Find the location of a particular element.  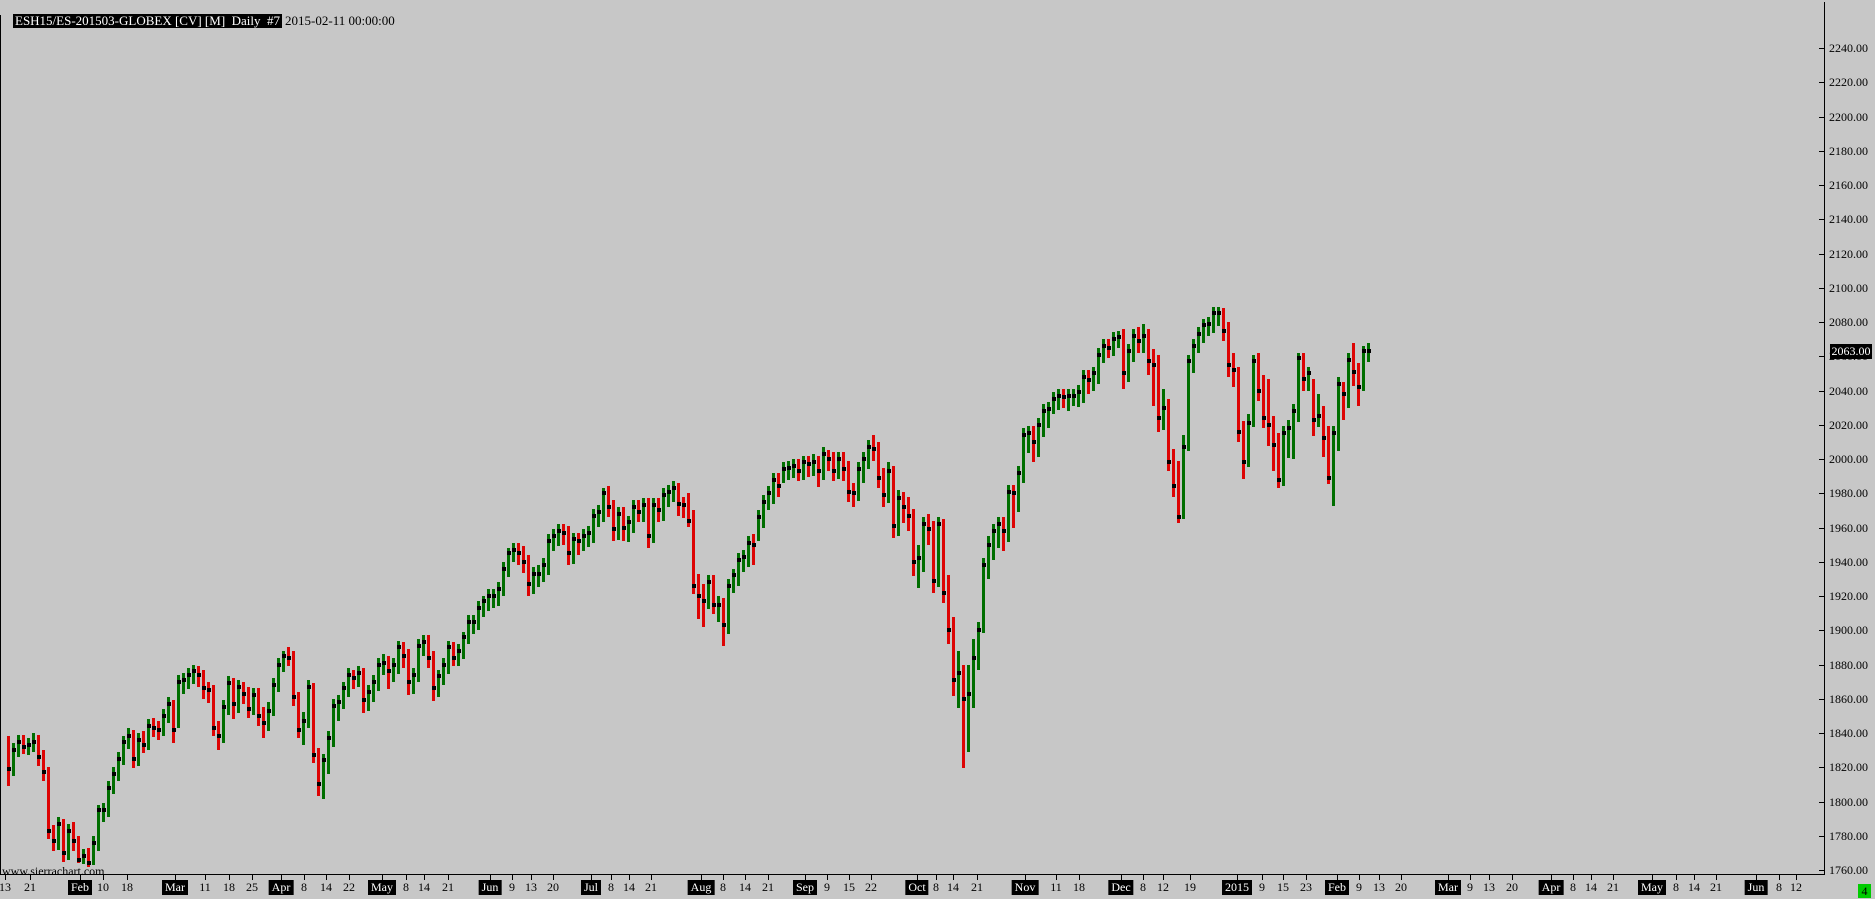

price-axis-label: 1840.00 is located at coordinates (1848, 733).